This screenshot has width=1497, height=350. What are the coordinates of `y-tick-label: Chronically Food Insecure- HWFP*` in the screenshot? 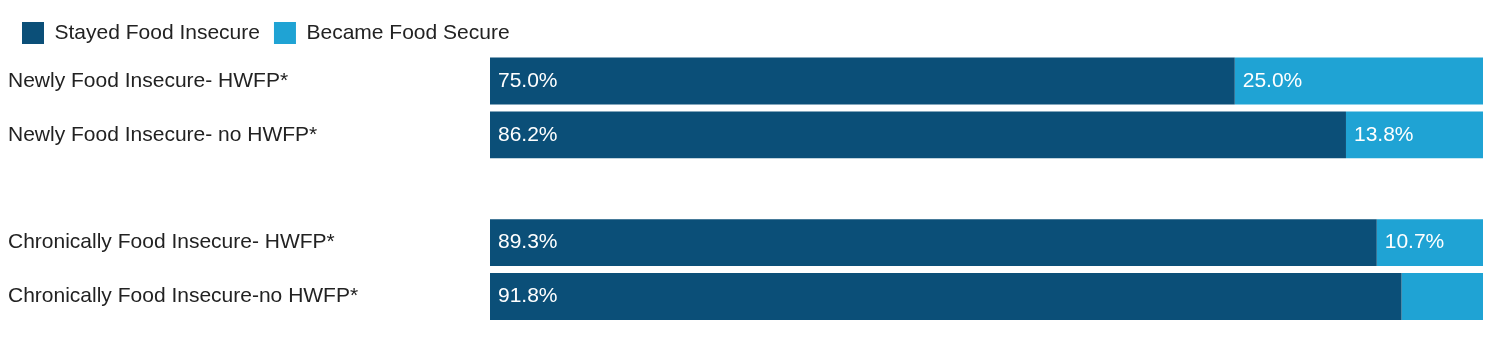 It's located at (171, 241).